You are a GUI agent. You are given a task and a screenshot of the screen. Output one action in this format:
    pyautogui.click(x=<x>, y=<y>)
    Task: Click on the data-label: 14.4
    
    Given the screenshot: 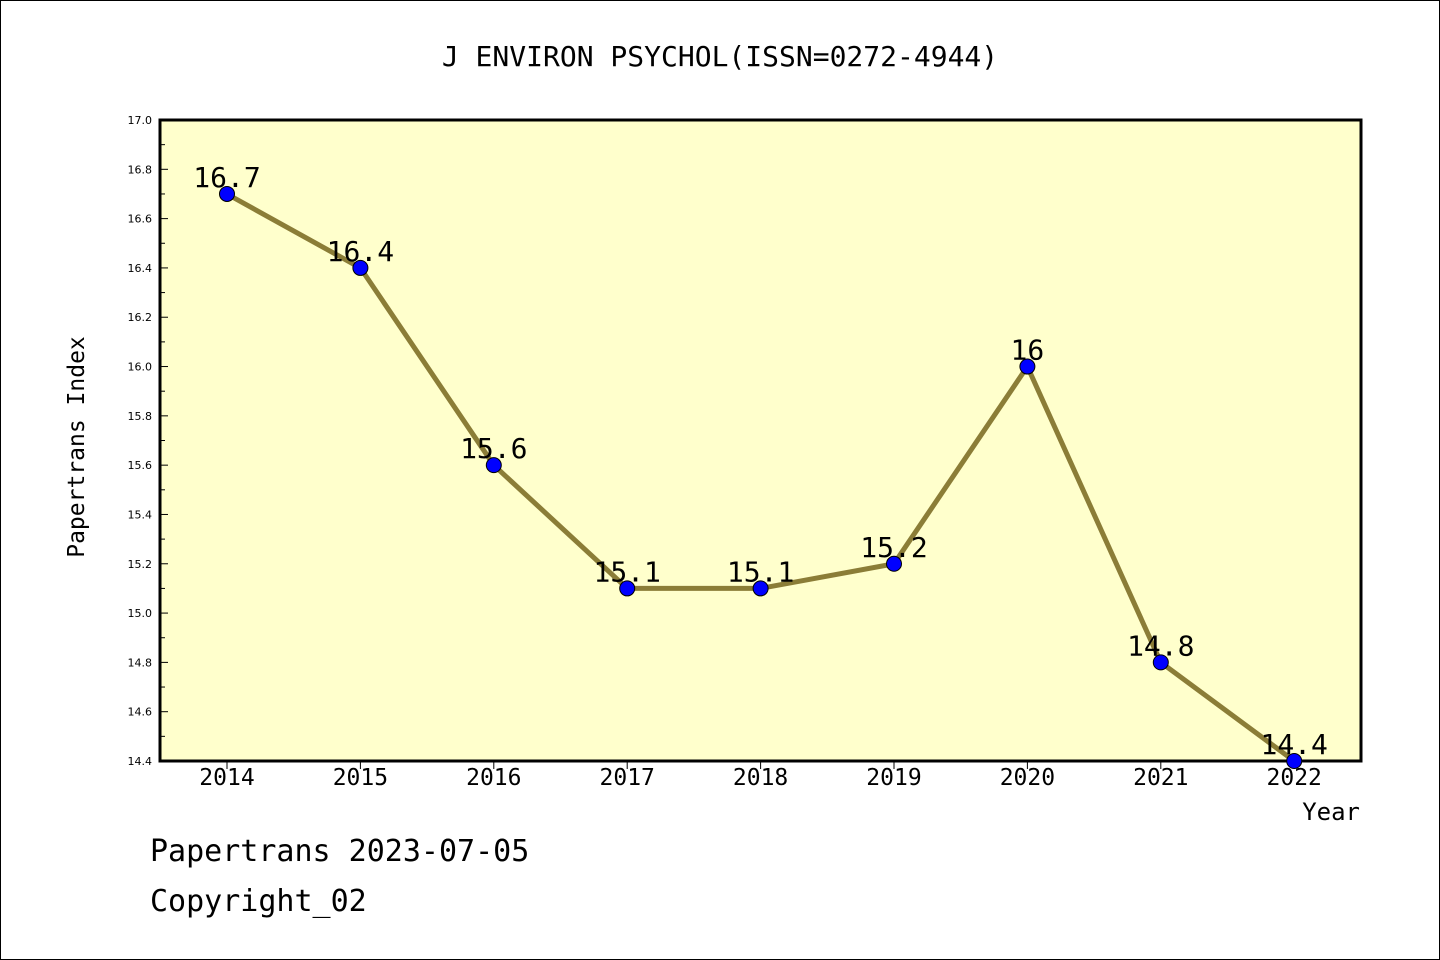 What is the action you would take?
    pyautogui.click(x=1293, y=744)
    